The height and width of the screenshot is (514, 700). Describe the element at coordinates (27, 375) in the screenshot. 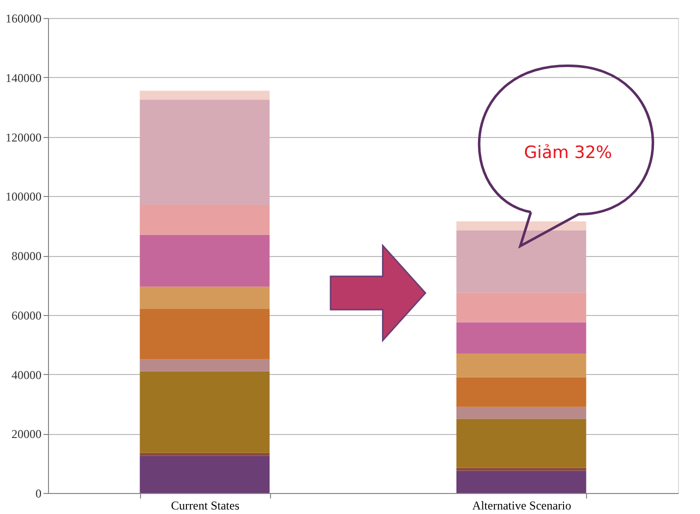

I see `y-tick-label: 40000` at that location.